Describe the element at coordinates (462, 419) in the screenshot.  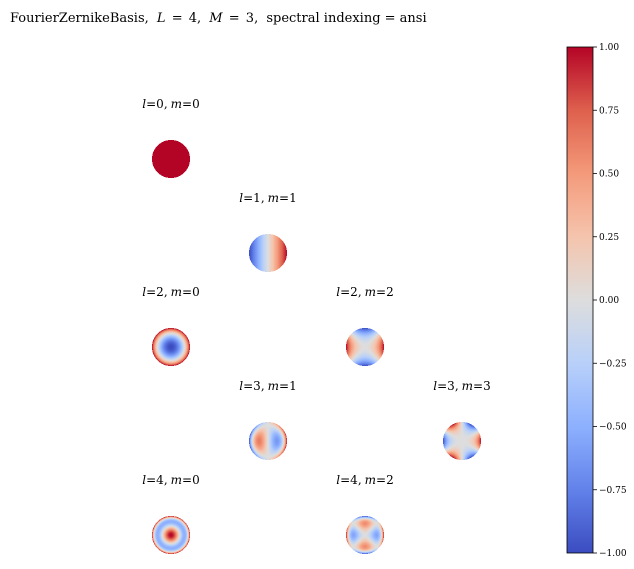
I see `basis-panel-l3-m3: l=3, m=3` at that location.